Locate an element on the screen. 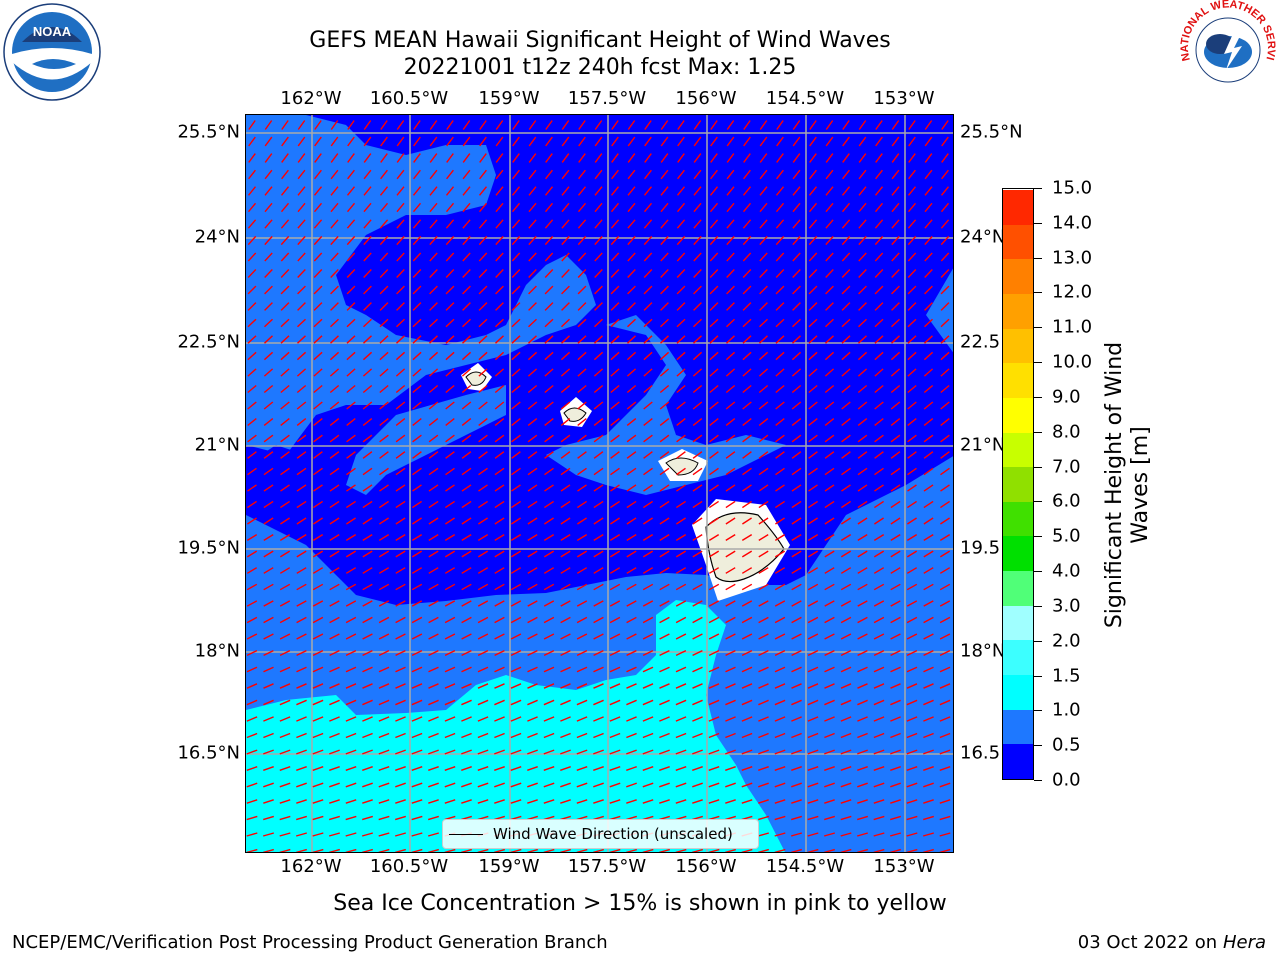 This screenshot has width=1280, height=960. colorbar-tick-label: 2.0 is located at coordinates (1066, 641).